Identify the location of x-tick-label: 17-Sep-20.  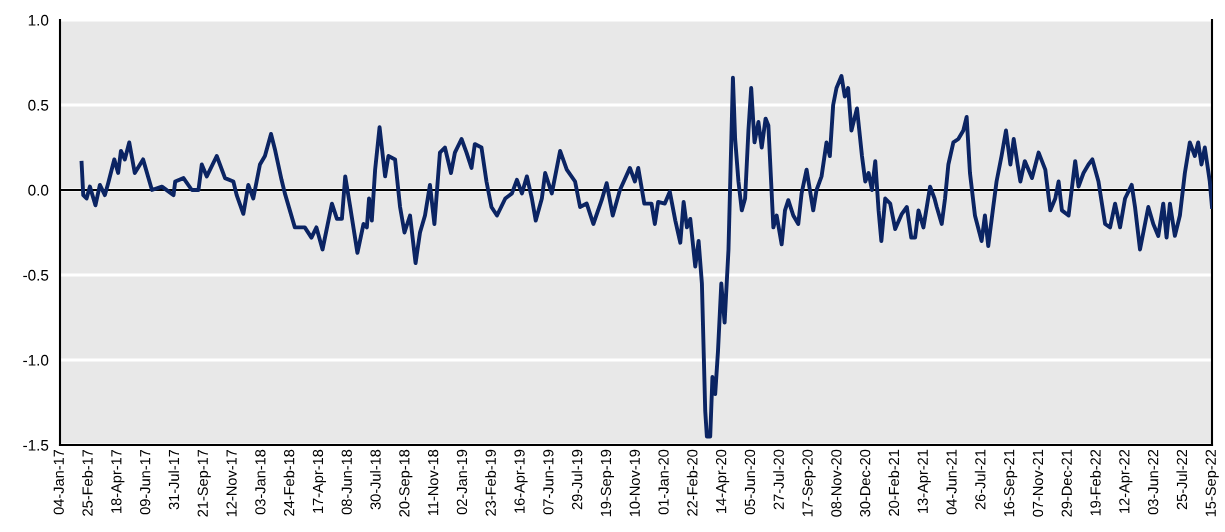
(809, 483).